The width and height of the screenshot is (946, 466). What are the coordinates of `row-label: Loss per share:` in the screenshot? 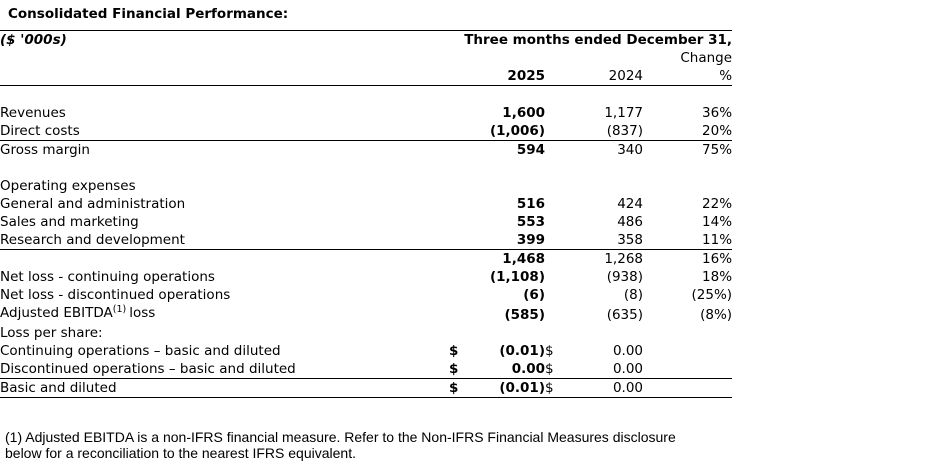 It's located at (51, 332).